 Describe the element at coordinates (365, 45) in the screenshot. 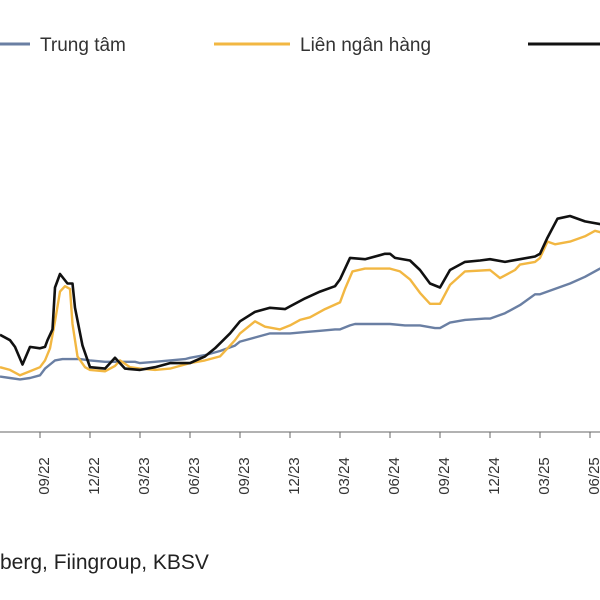

I see `legend-label-2: Liên ngân hàng` at that location.